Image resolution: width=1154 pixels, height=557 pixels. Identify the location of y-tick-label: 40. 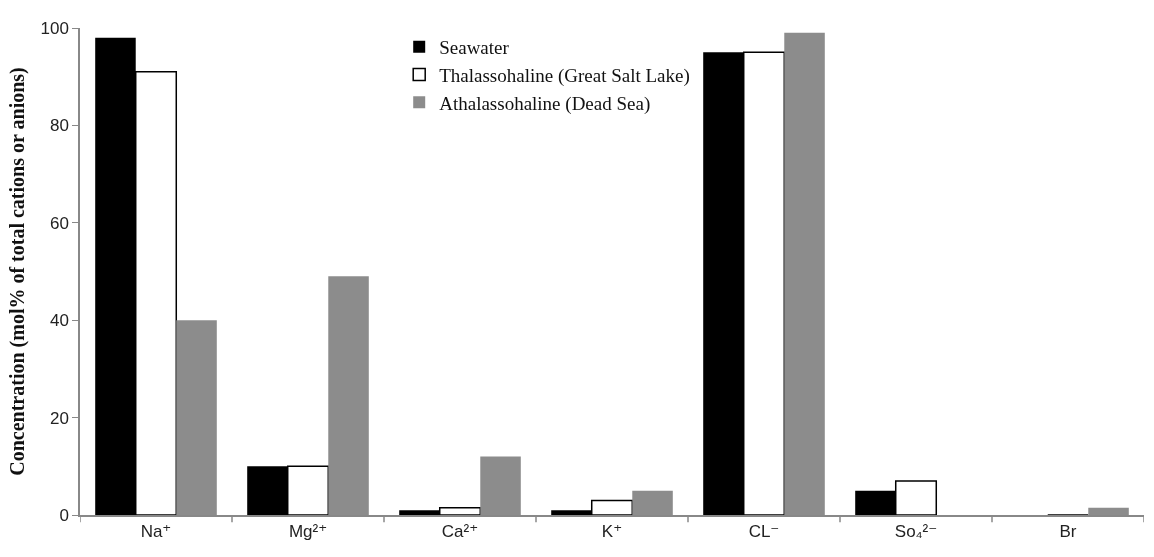
(59, 321).